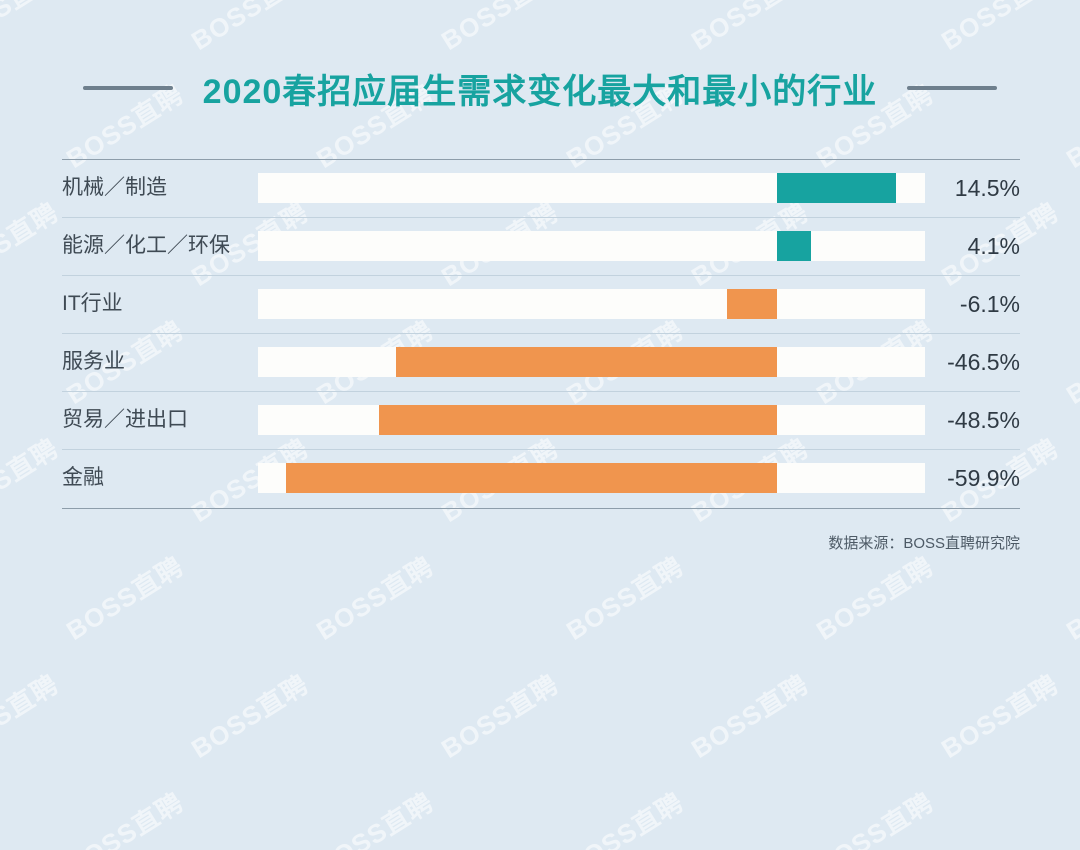 Image resolution: width=1080 pixels, height=850 pixels. What do you see at coordinates (983, 362) in the screenshot?
I see `bar-value-label: -46.5%` at bounding box center [983, 362].